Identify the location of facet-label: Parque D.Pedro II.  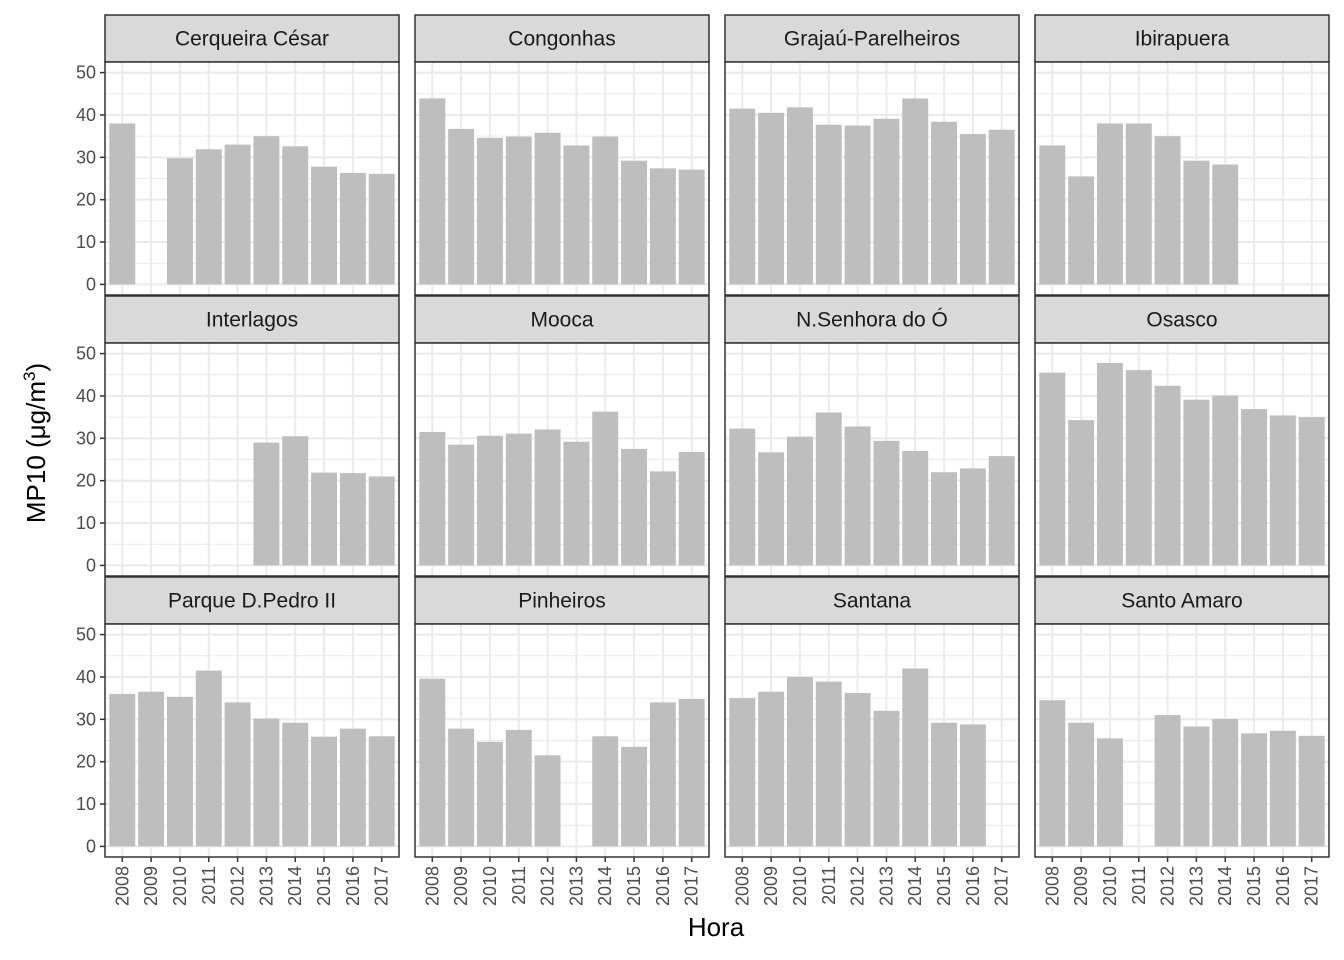
(252, 601).